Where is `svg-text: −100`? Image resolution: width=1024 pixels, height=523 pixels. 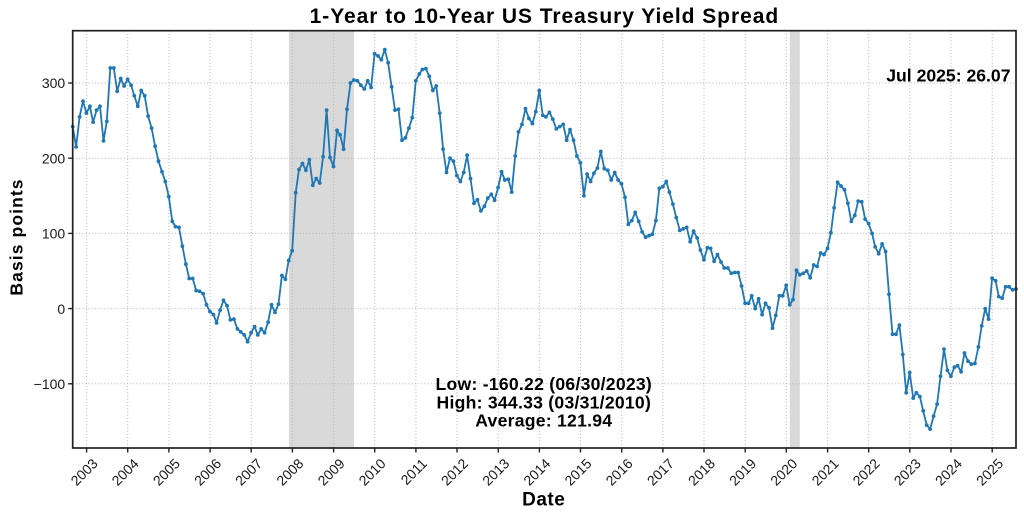
svg-text: −100 is located at coordinates (50, 384).